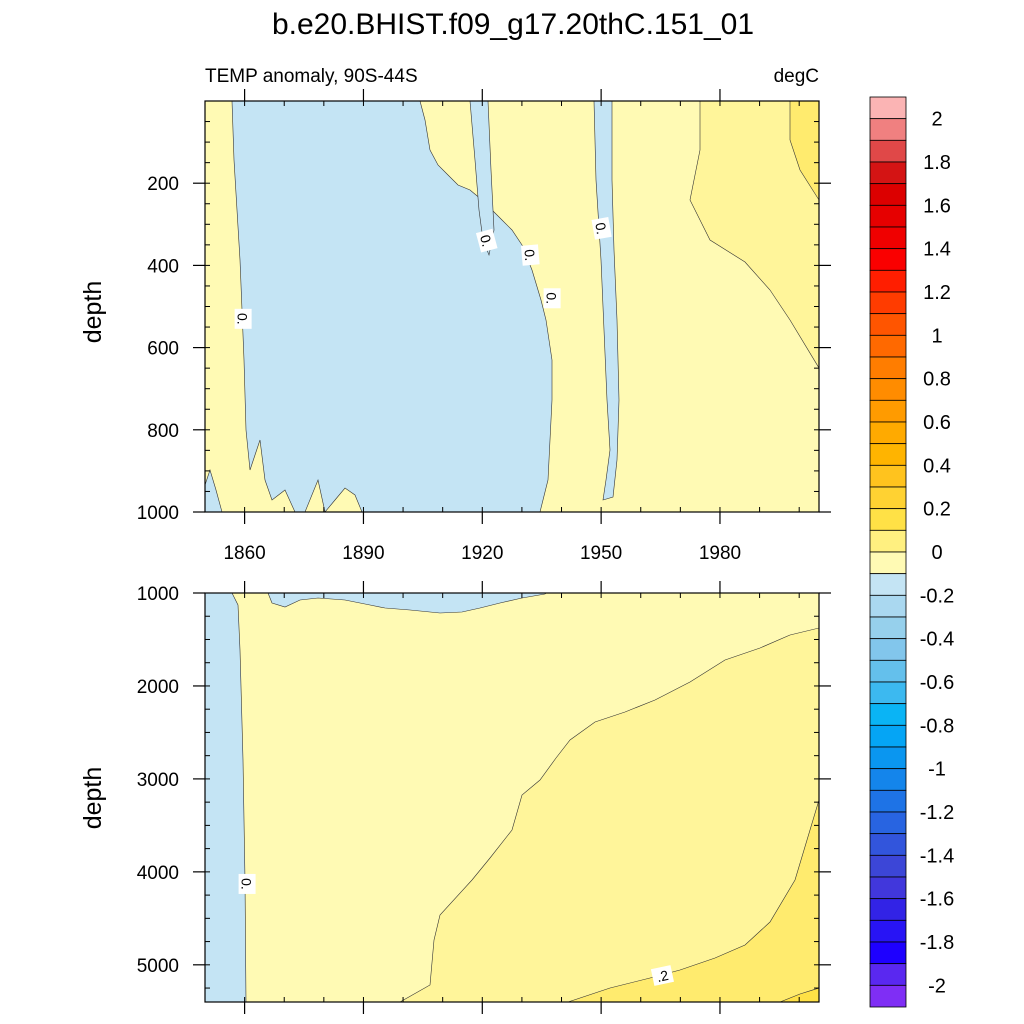 This screenshot has height=1024, width=1024. Describe the element at coordinates (601, 553) in the screenshot. I see `x-tick-label: 1950` at that location.